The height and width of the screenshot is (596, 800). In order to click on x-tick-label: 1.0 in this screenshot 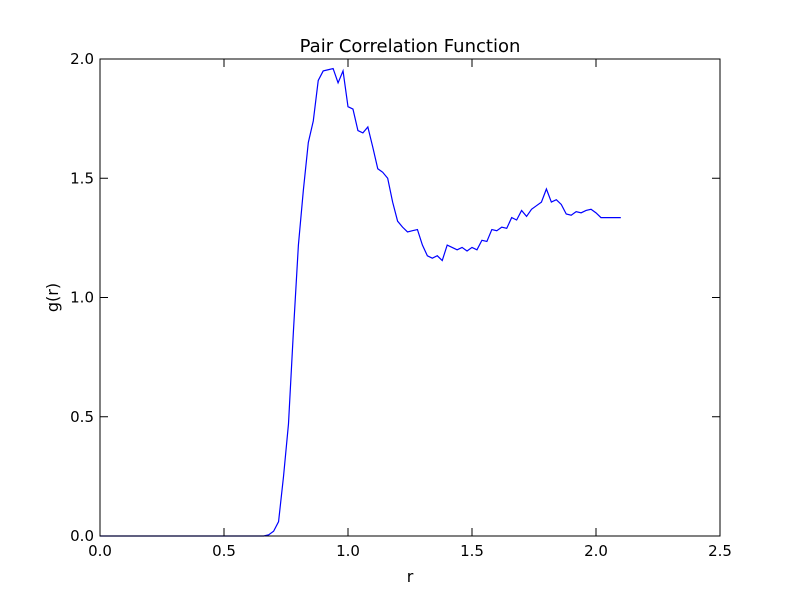, I will do `click(348, 551)`.